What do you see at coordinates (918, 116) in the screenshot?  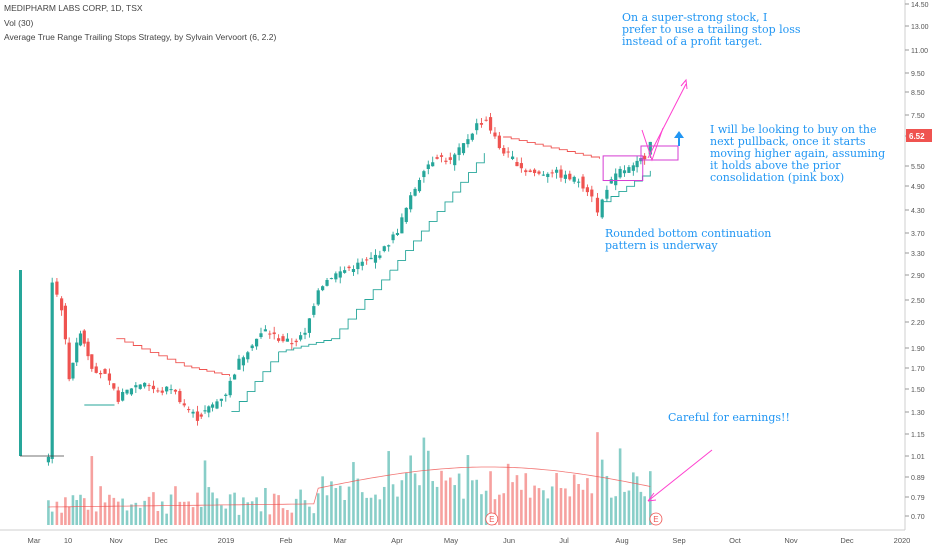 I see `y-tick-label: 7.50` at bounding box center [918, 116].